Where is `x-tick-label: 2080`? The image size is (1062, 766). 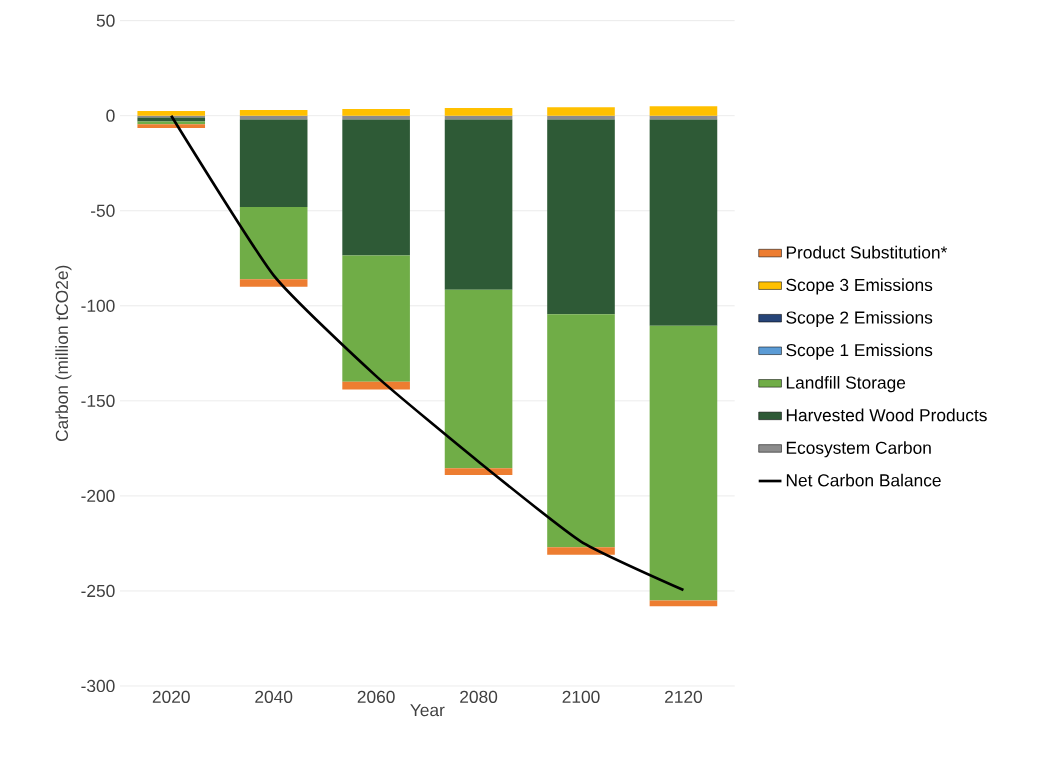 x-tick-label: 2080 is located at coordinates (479, 696).